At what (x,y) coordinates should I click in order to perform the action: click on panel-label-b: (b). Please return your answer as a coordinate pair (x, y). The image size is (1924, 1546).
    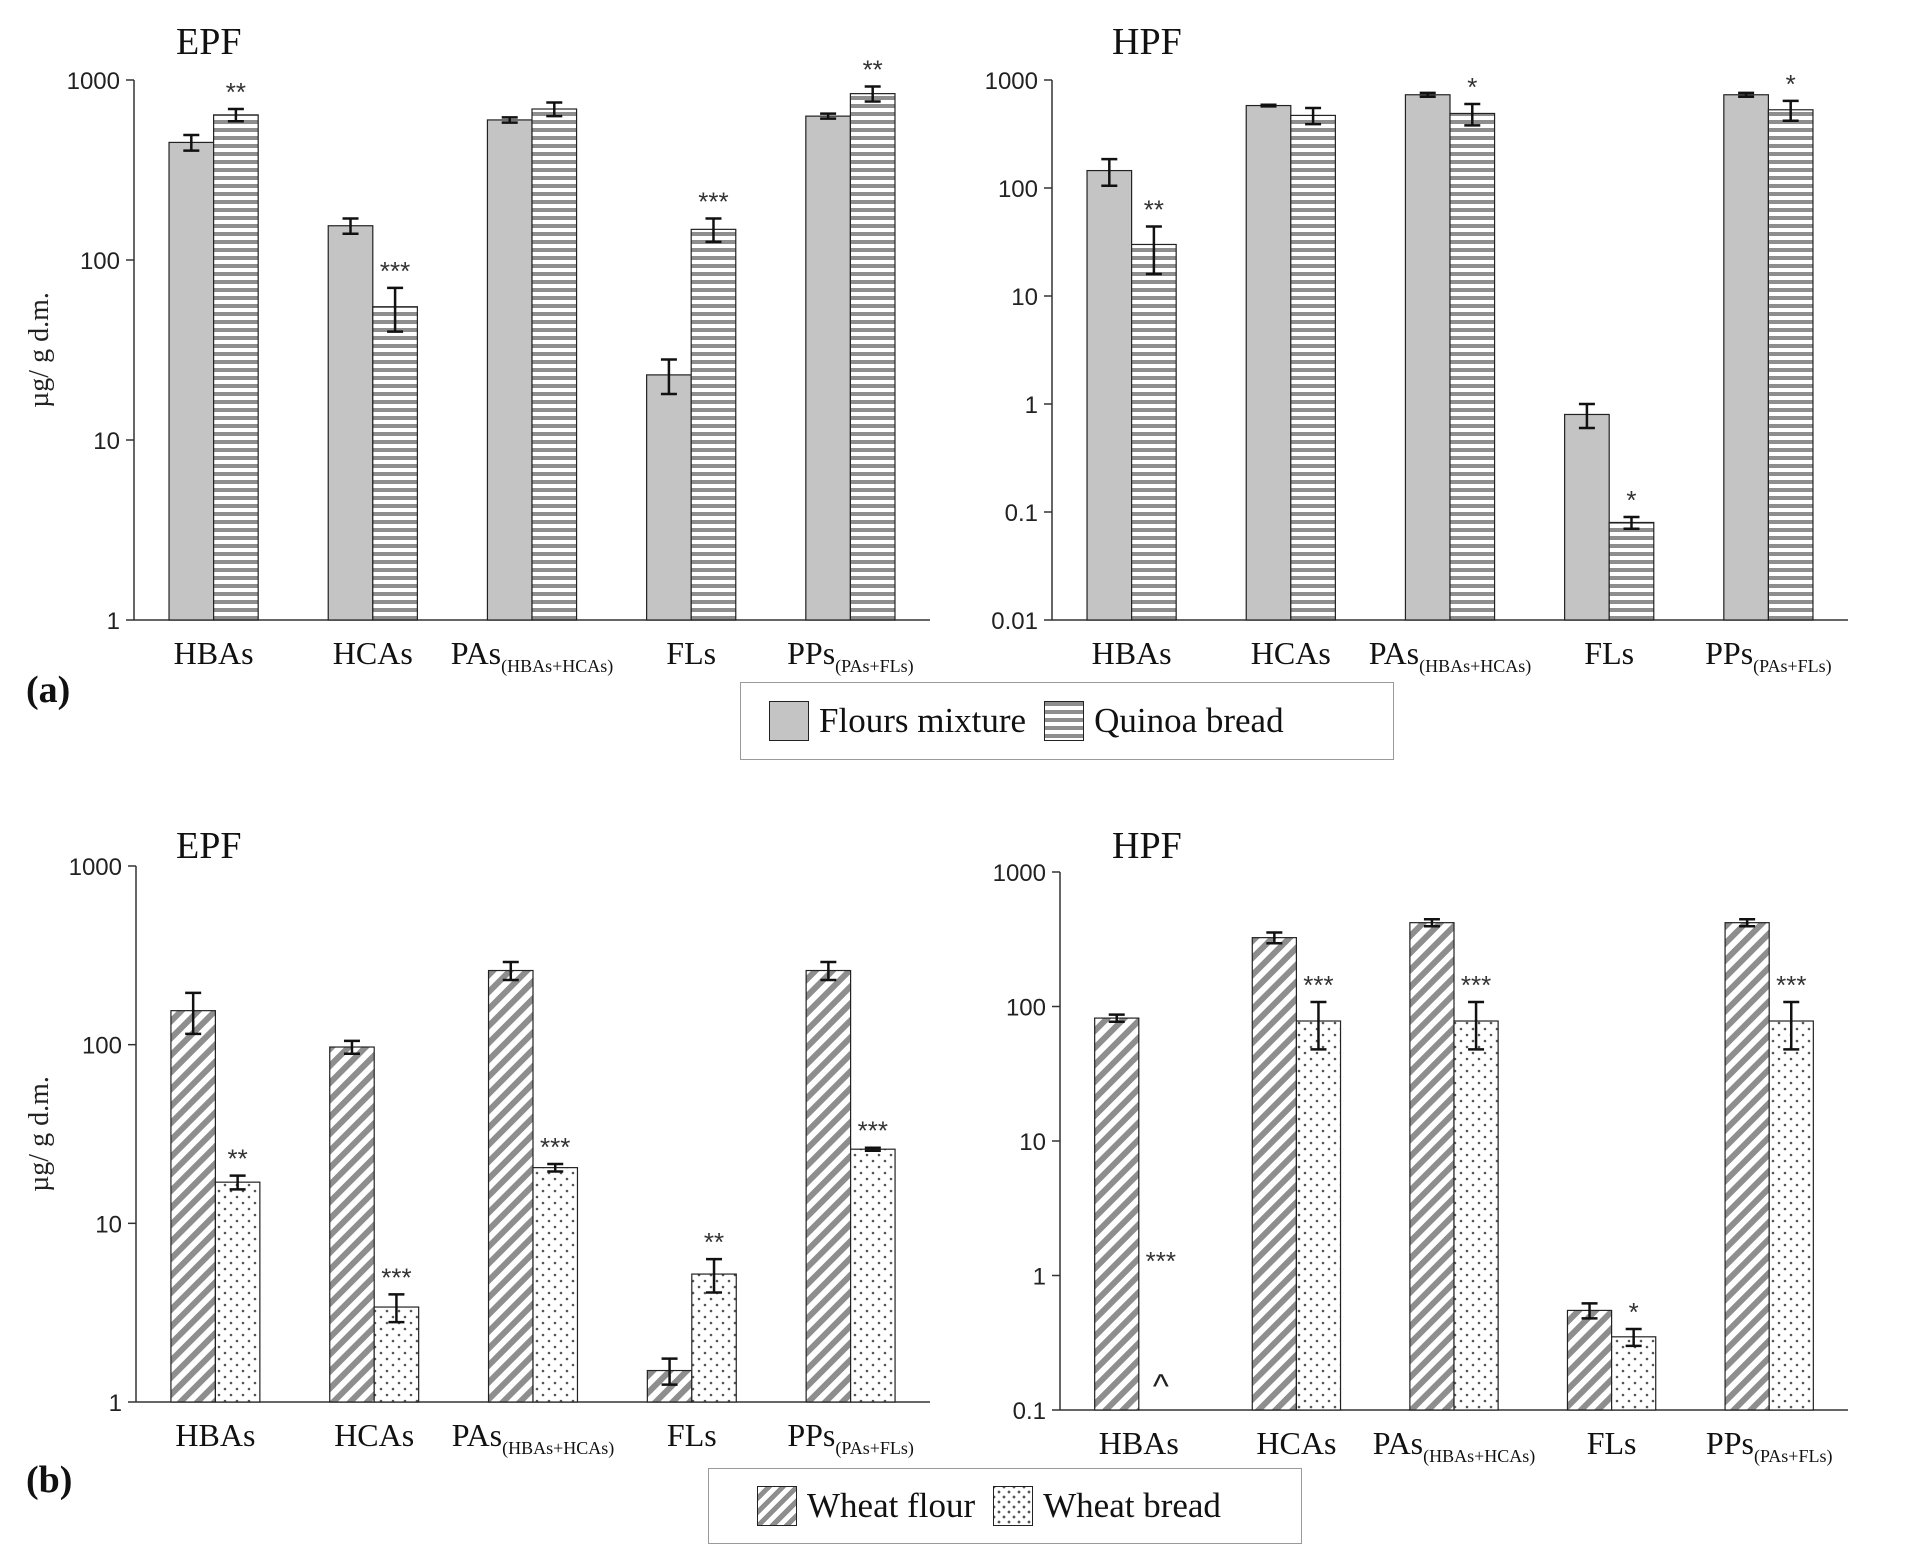
    Looking at the image, I should click on (49, 1480).